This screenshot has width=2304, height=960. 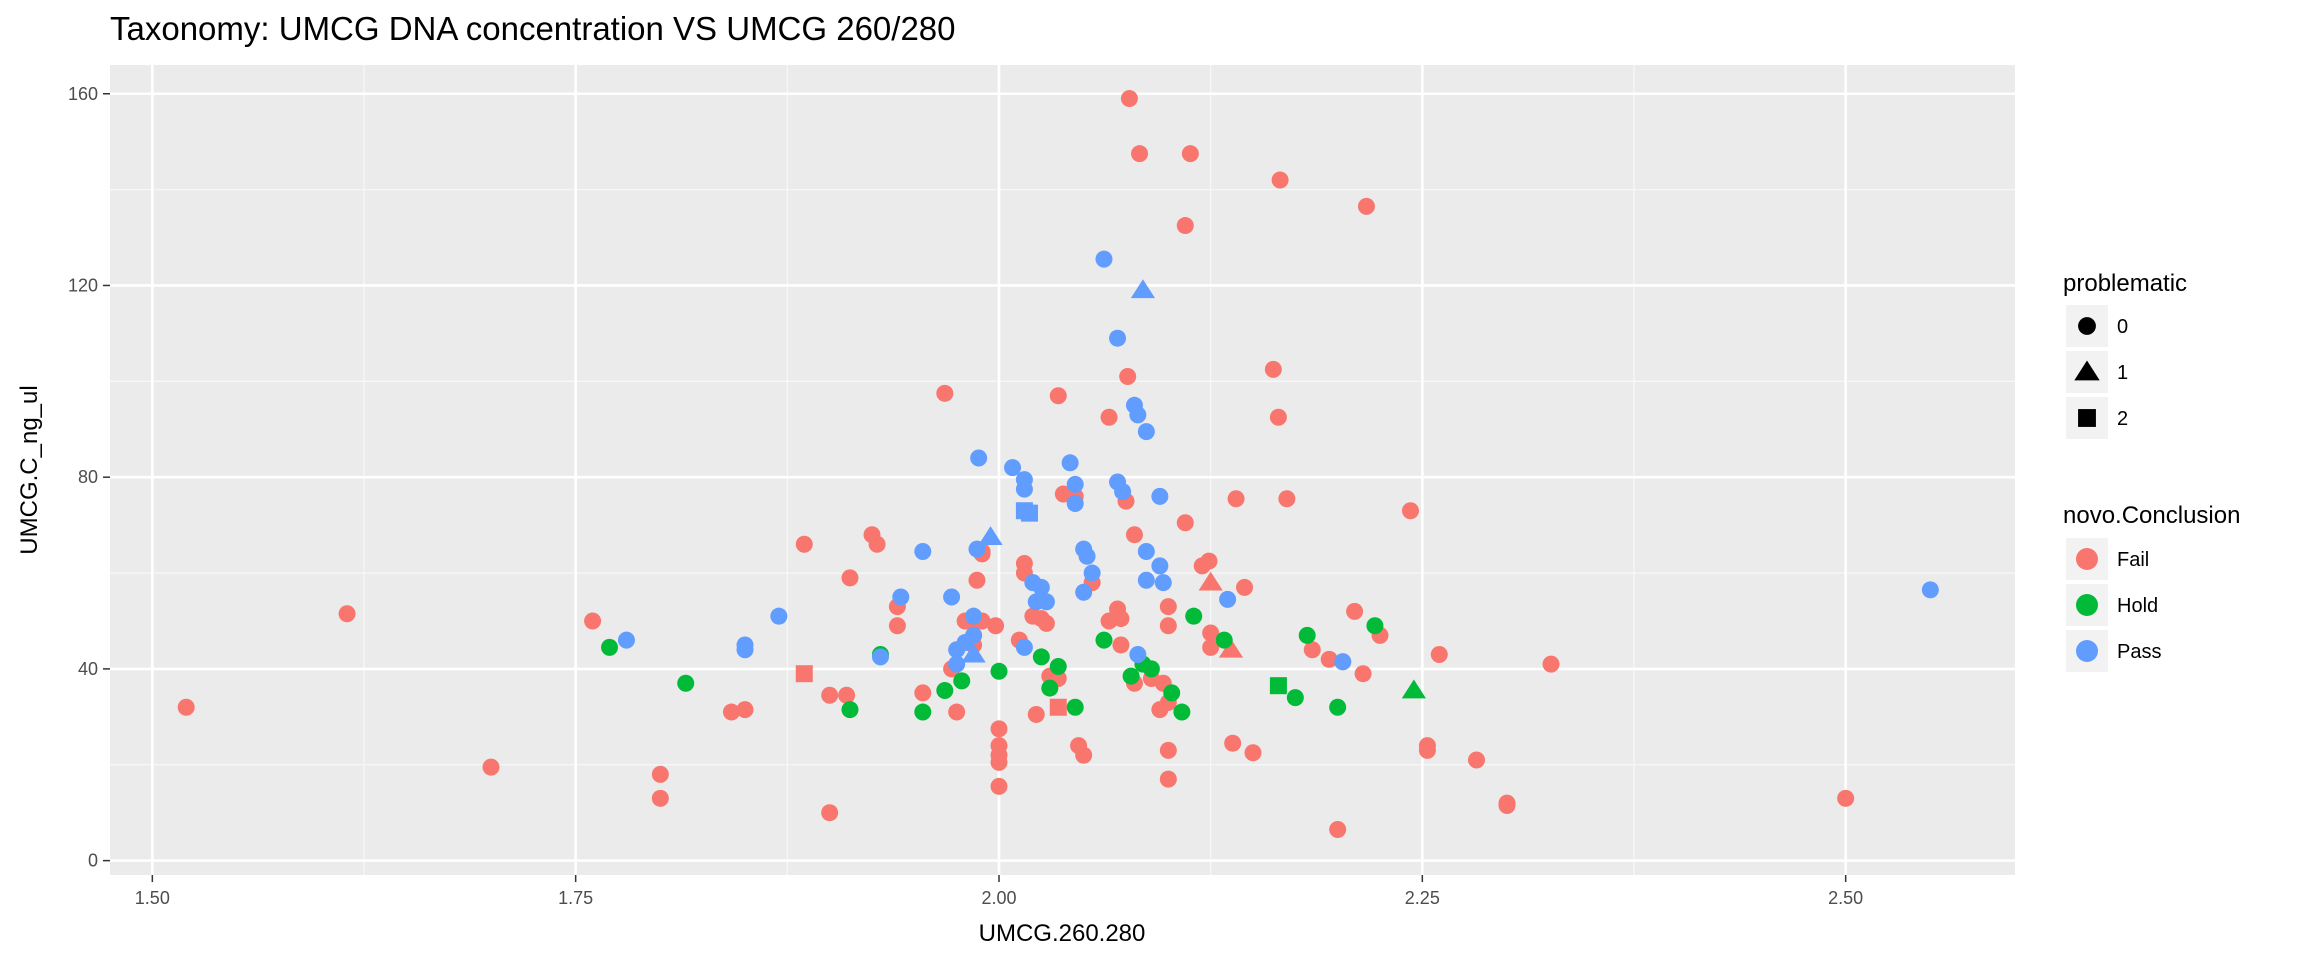 I want to click on legend-novo-conclusion: novo.Conclusion Fail Hold Pass, so click(x=2151, y=587).